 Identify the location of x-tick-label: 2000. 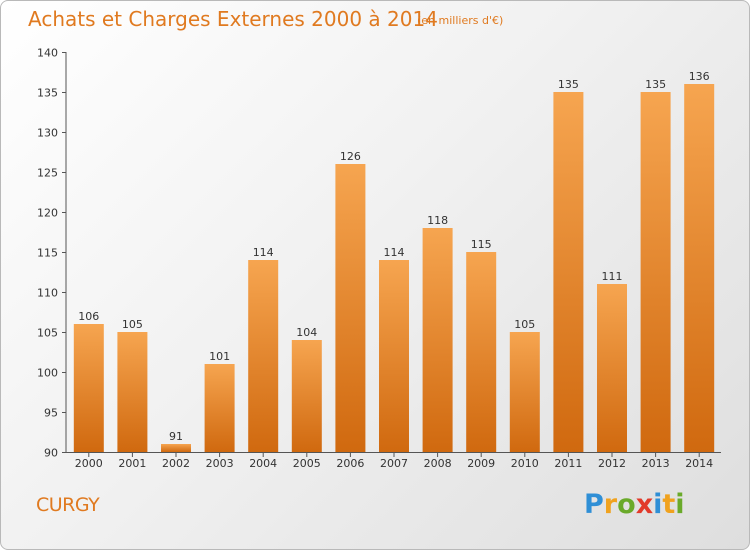
(89, 463).